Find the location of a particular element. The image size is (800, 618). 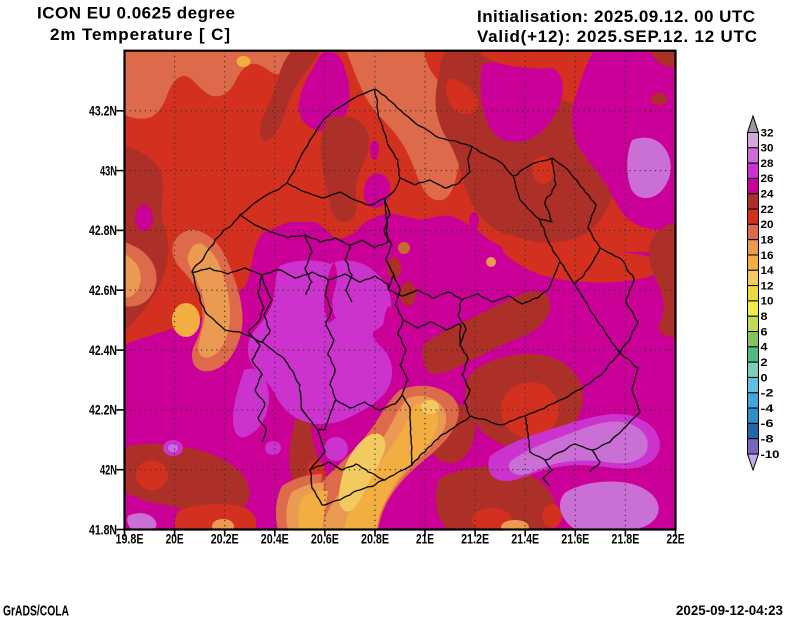

svg-text: 21E is located at coordinates (425, 539).